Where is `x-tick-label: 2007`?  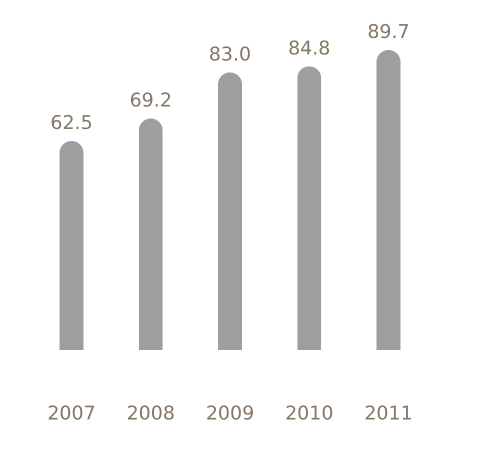
x-tick-label: 2007 is located at coordinates (71, 413).